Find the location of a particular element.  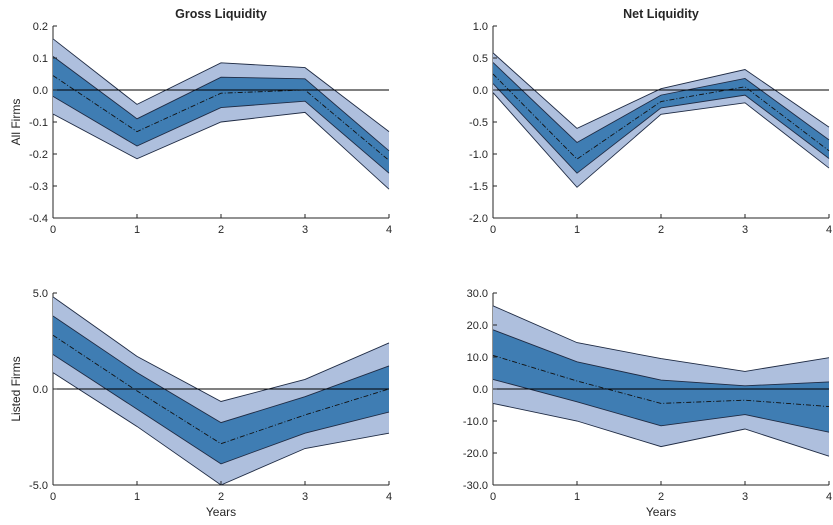

y-tick-label: -0.1 is located at coordinates (38, 123).